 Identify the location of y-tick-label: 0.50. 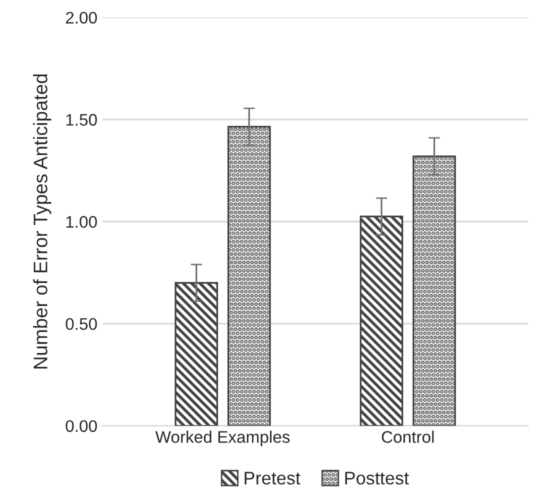
(81, 324).